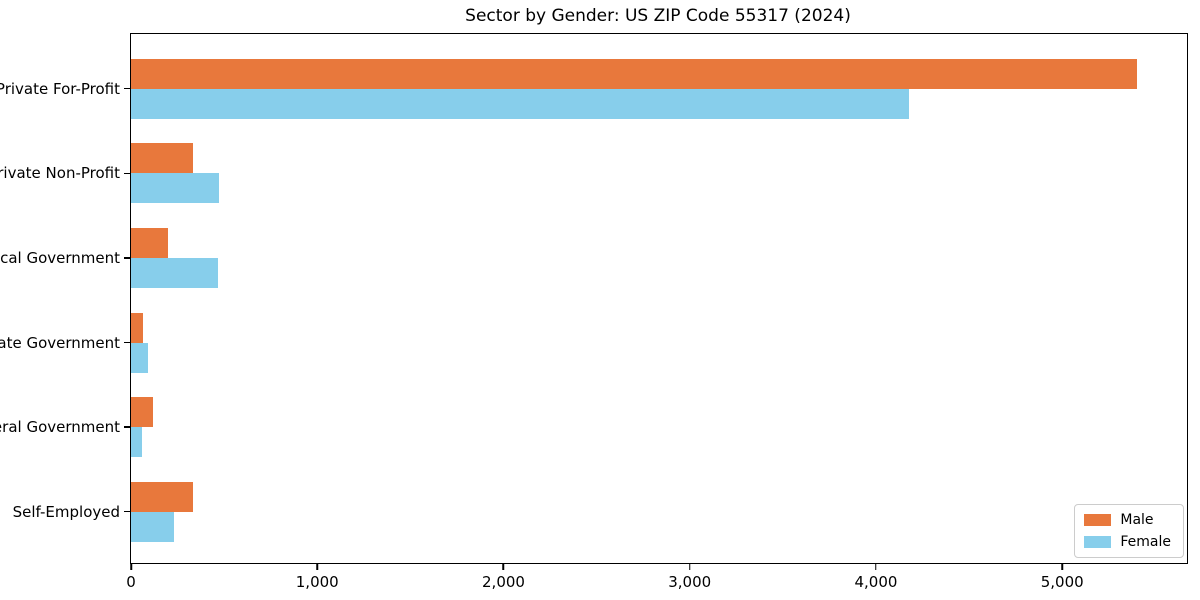  What do you see at coordinates (520, 103) in the screenshot?
I see `bar-female-private-for-profit` at bounding box center [520, 103].